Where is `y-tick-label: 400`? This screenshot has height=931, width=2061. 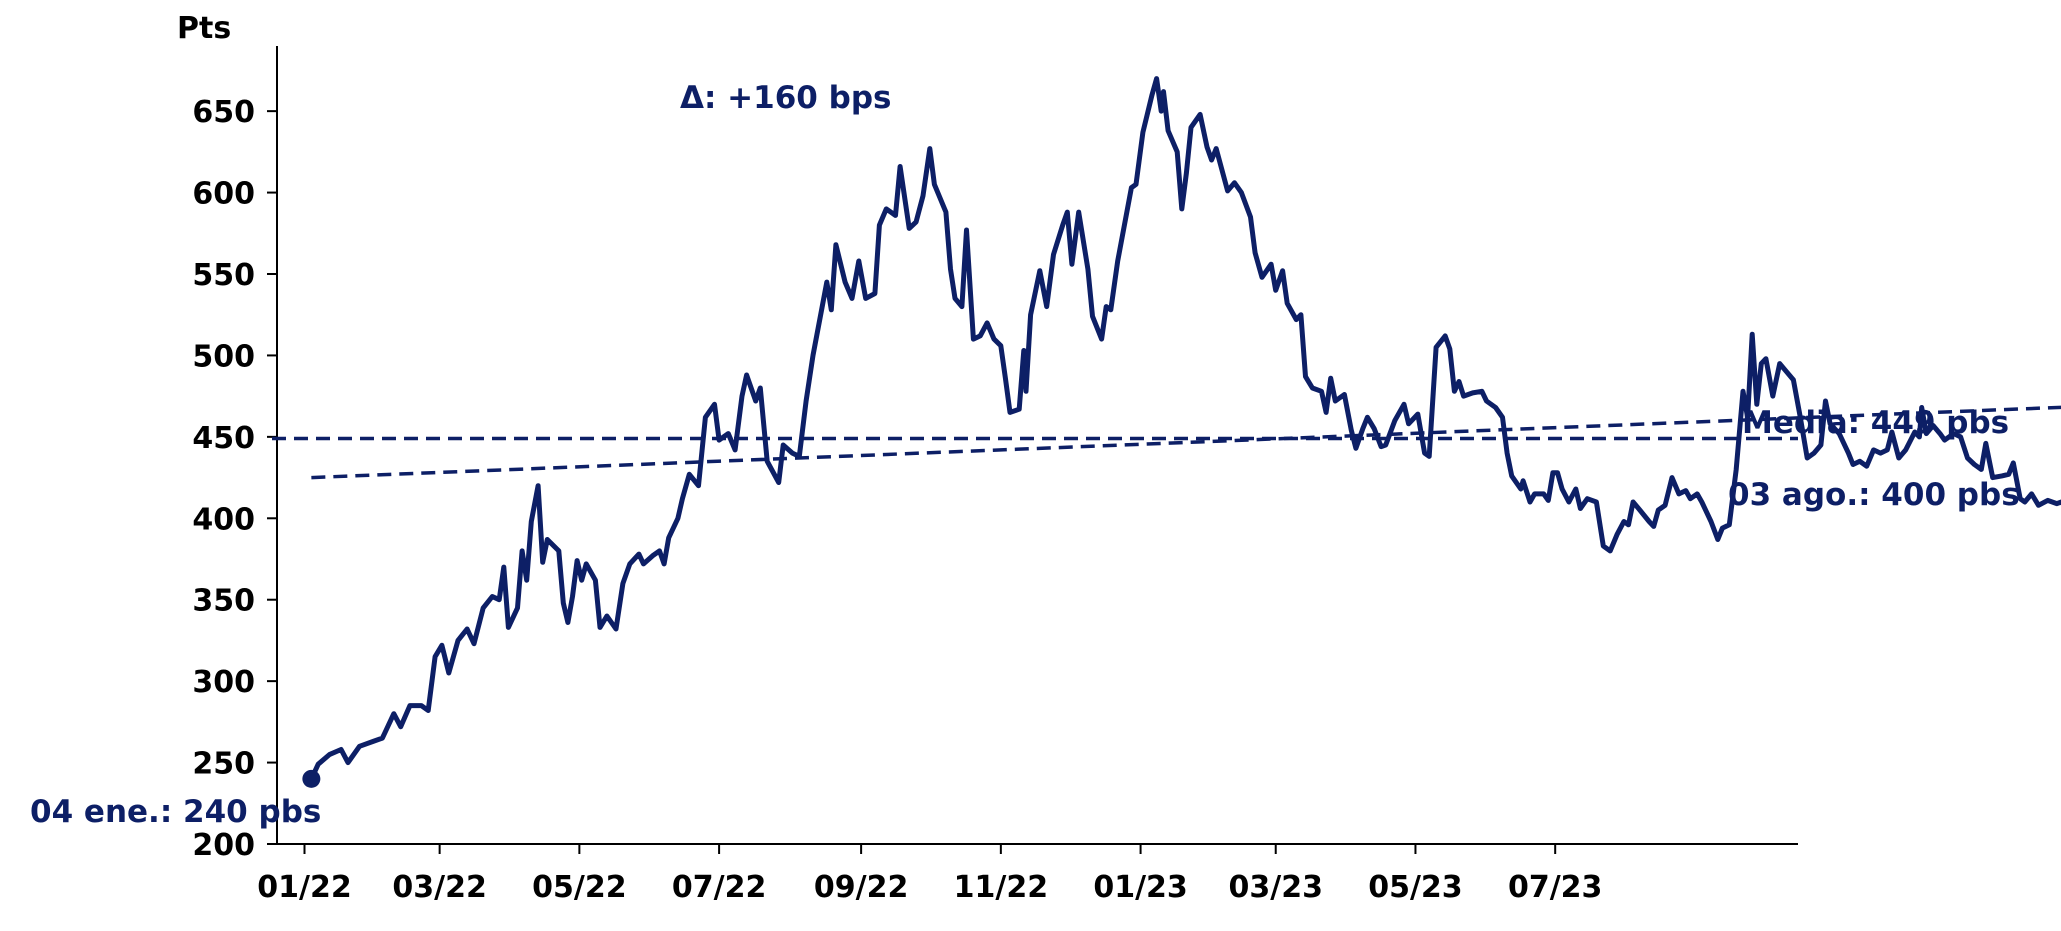
y-tick-label: 400 is located at coordinates (223, 519).